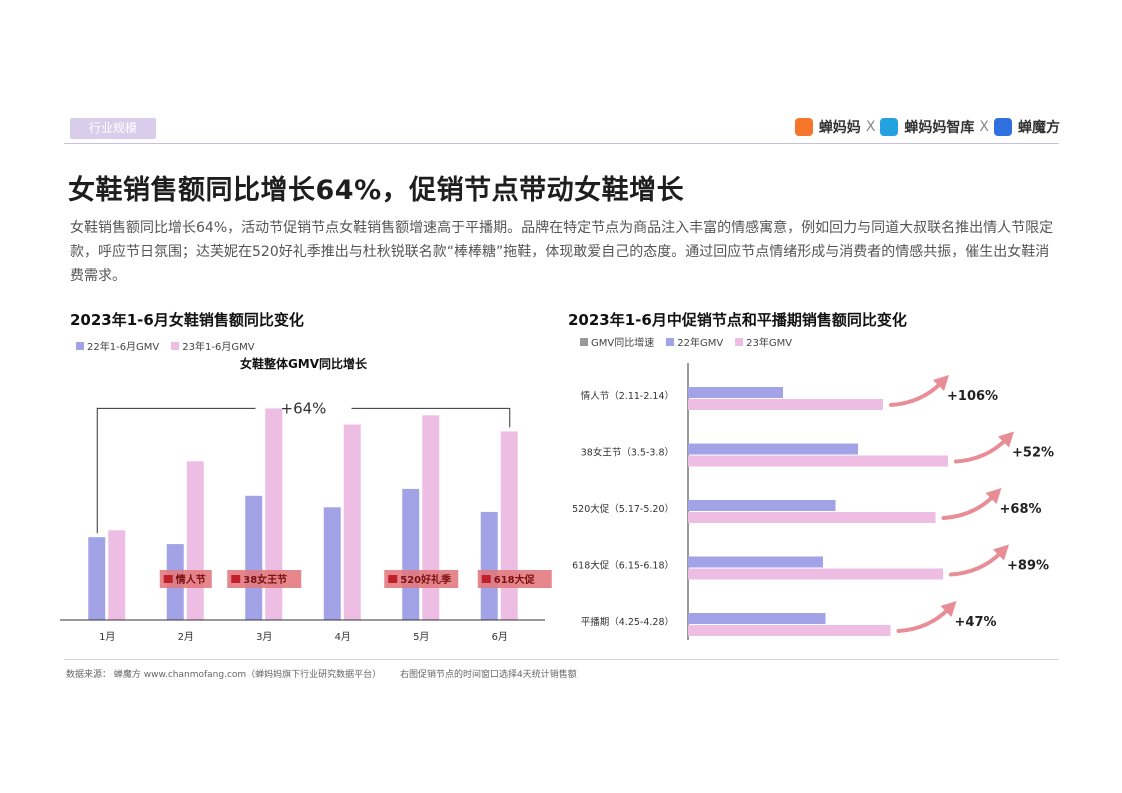  I want to click on y-tick-label: 520大促（5.17-5.20）, so click(623, 509).